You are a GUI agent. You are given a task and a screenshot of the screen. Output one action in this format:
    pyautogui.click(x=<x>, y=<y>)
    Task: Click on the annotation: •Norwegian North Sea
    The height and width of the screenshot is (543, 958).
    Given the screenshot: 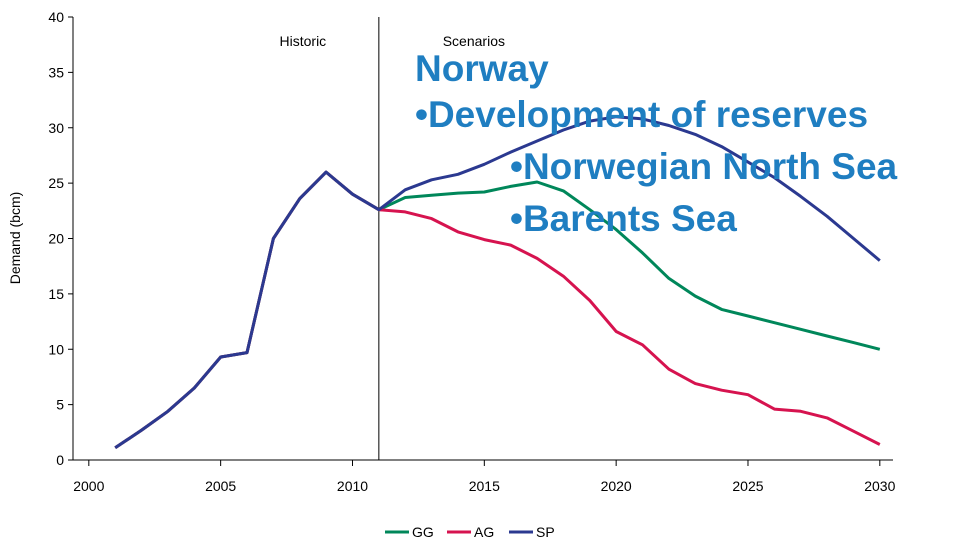 What is the action you would take?
    pyautogui.click(x=704, y=166)
    